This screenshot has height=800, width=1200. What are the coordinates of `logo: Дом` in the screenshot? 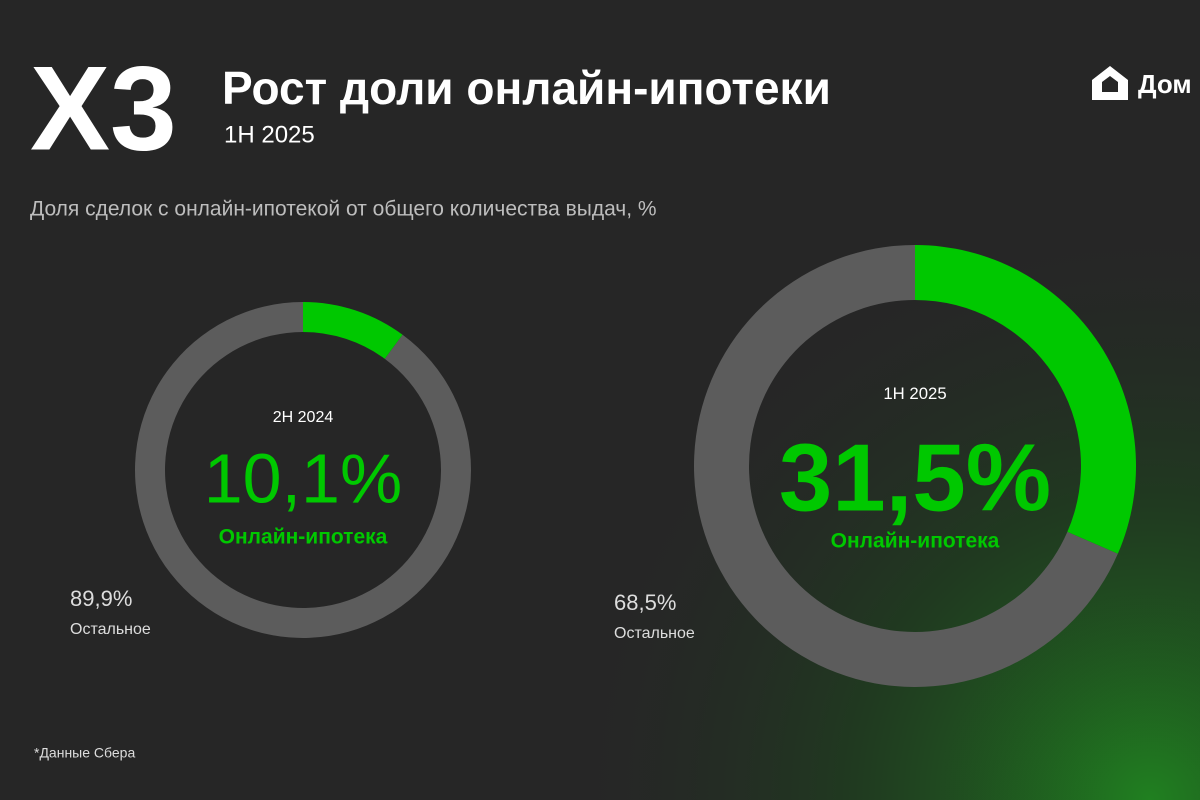 It's located at (1142, 83).